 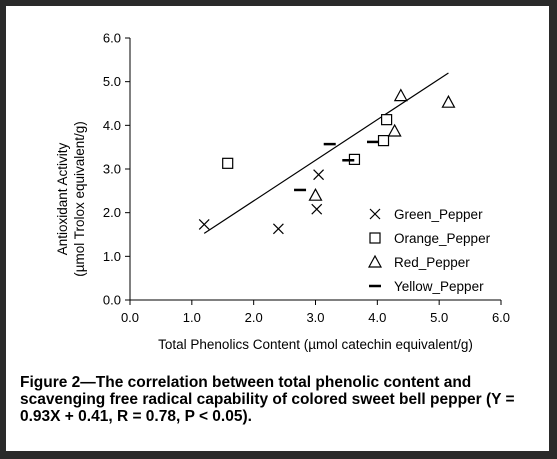 I want to click on legend-label-green-pepper: Green_Pepper, so click(x=438, y=214).